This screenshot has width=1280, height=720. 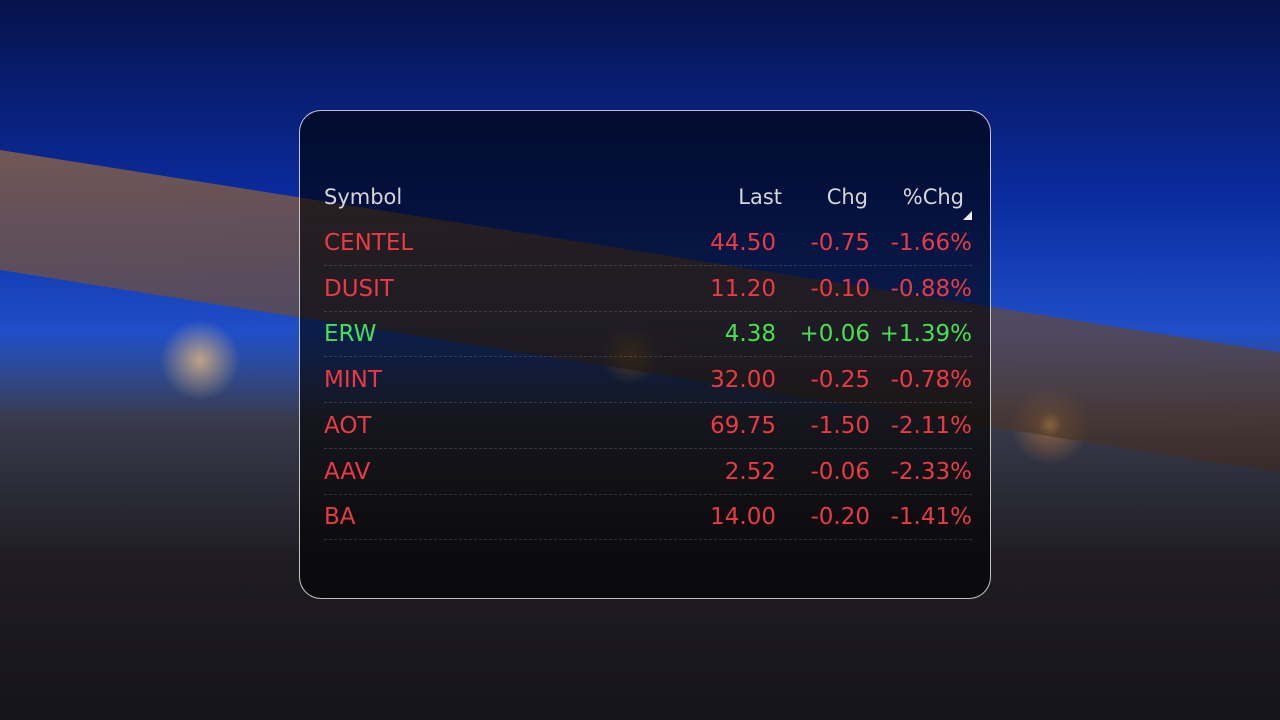 I want to click on quote-row: BA 14.00 -0.20 -1.41%, so click(x=648, y=518).